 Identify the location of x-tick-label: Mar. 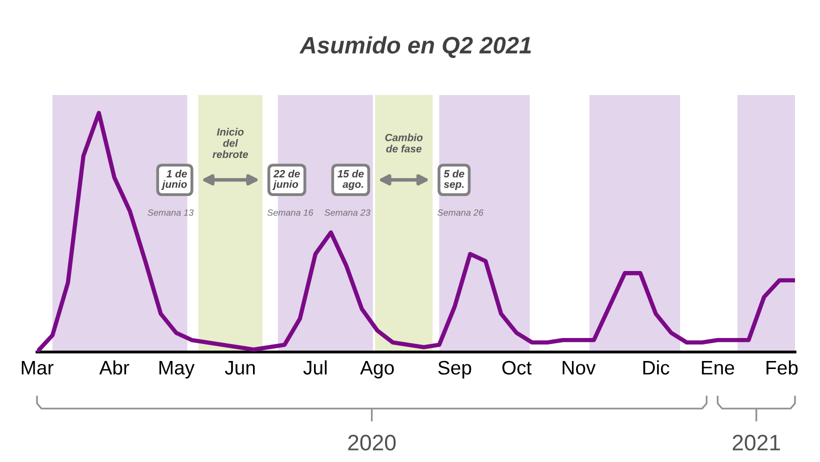
(38, 368).